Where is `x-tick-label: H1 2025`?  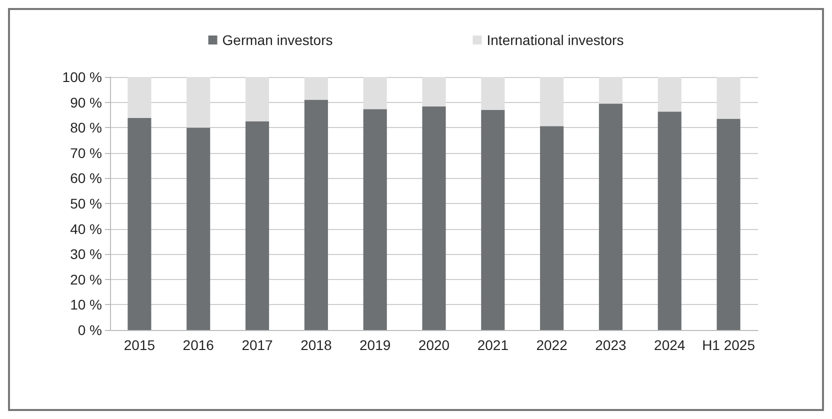
x-tick-label: H1 2025 is located at coordinates (729, 345).